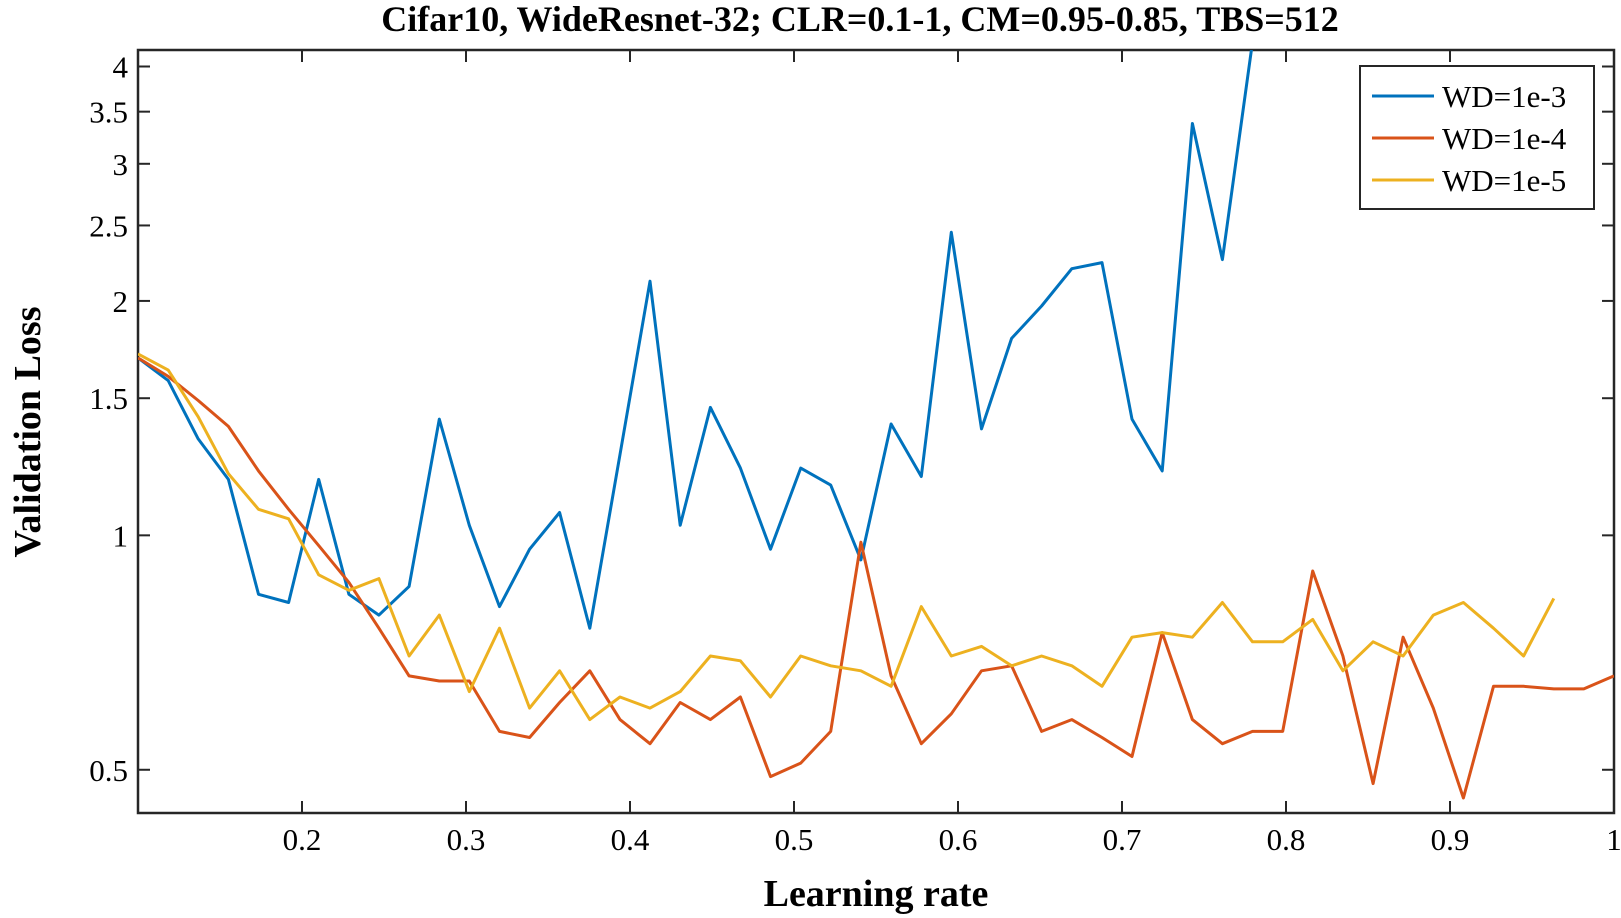 The height and width of the screenshot is (918, 1621). Describe the element at coordinates (794, 839) in the screenshot. I see `x-tick-label: 0.5` at that location.